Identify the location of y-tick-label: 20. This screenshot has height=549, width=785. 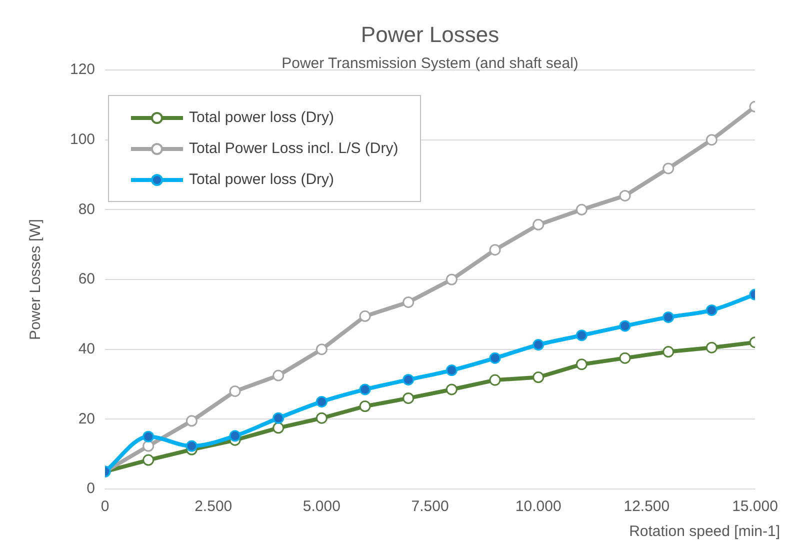
(87, 419).